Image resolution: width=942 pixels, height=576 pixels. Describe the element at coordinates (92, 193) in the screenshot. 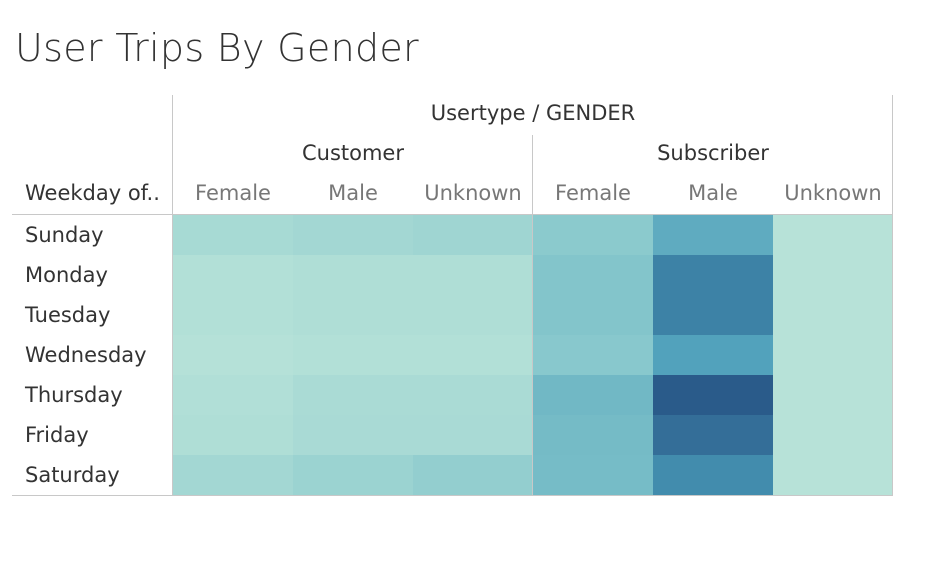

I see `row-header-title: Weekday of..` at that location.